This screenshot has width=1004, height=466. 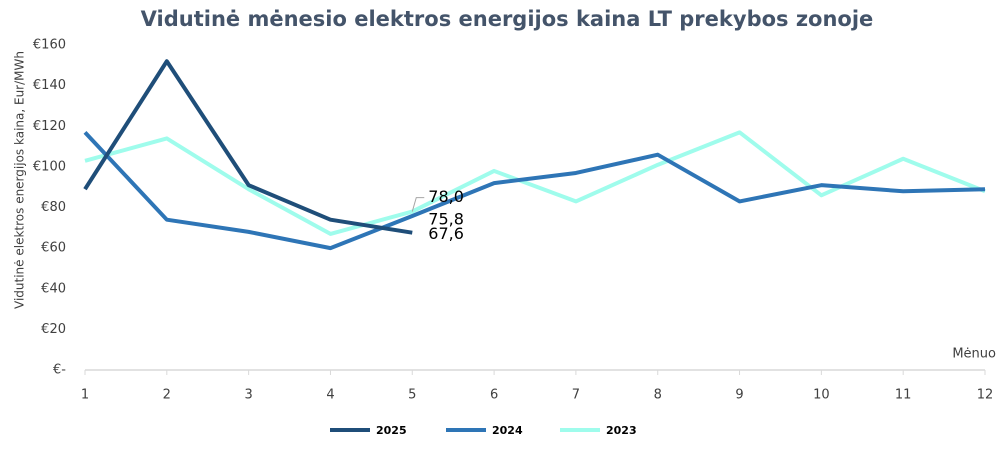 I want to click on label-leader, so click(x=418, y=204).